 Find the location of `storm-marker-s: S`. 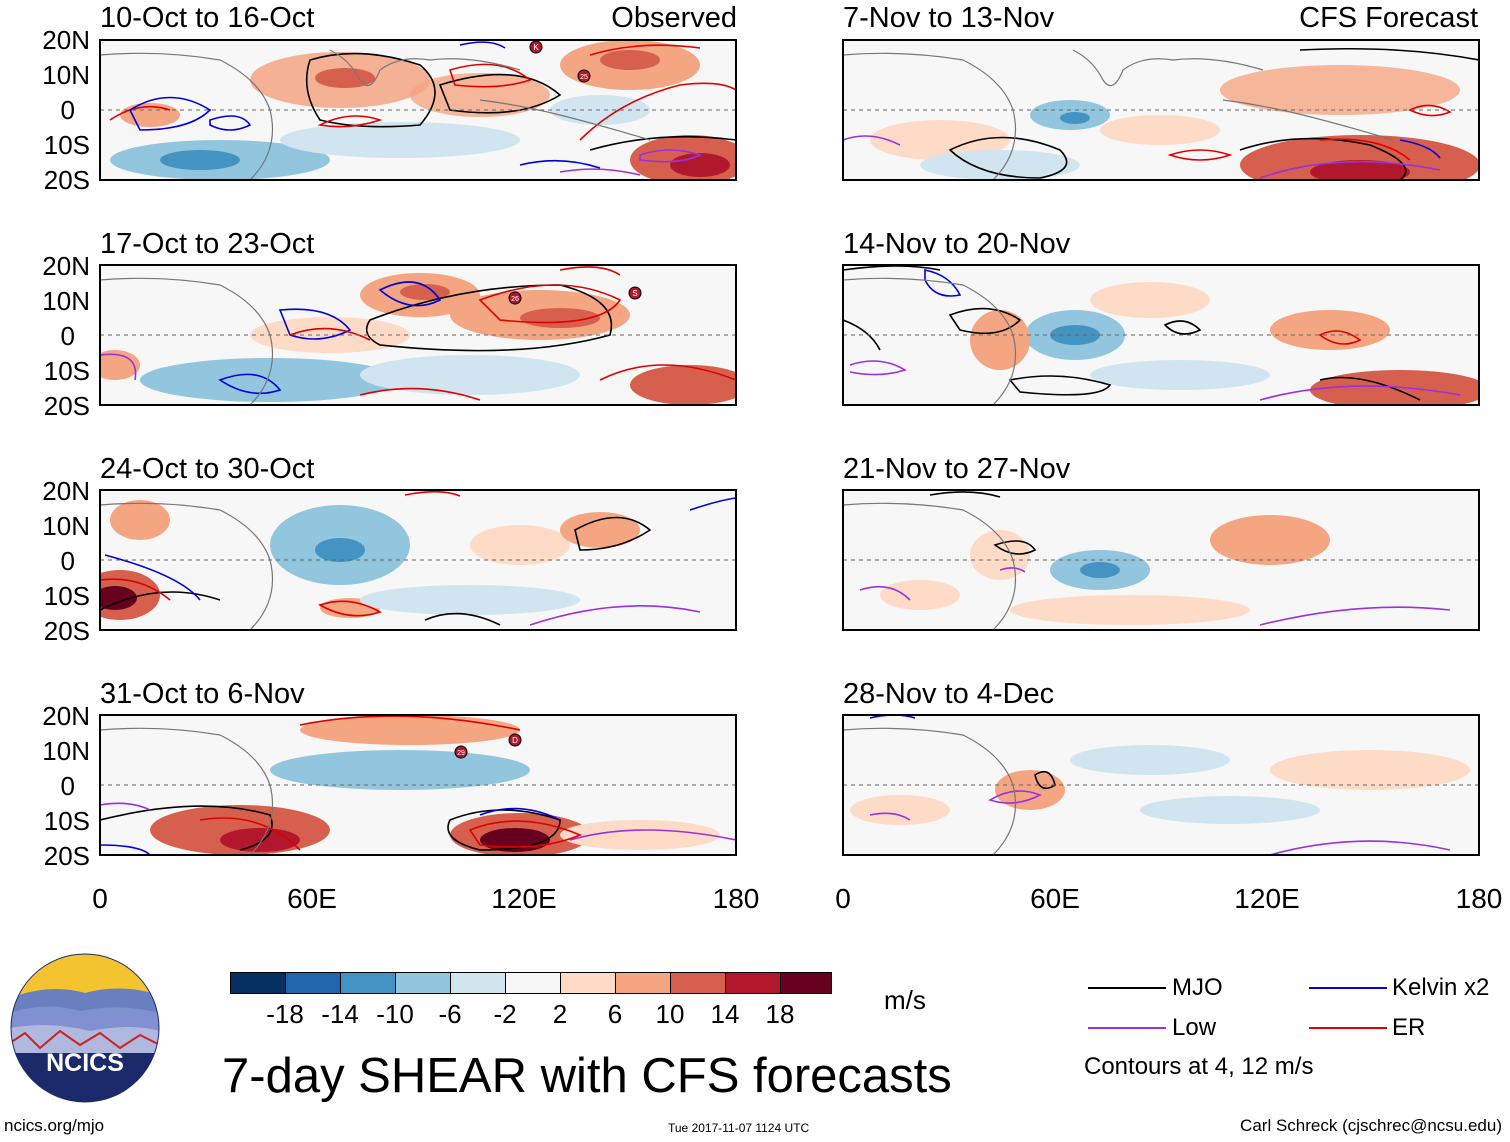

storm-marker-s: S is located at coordinates (635, 293).